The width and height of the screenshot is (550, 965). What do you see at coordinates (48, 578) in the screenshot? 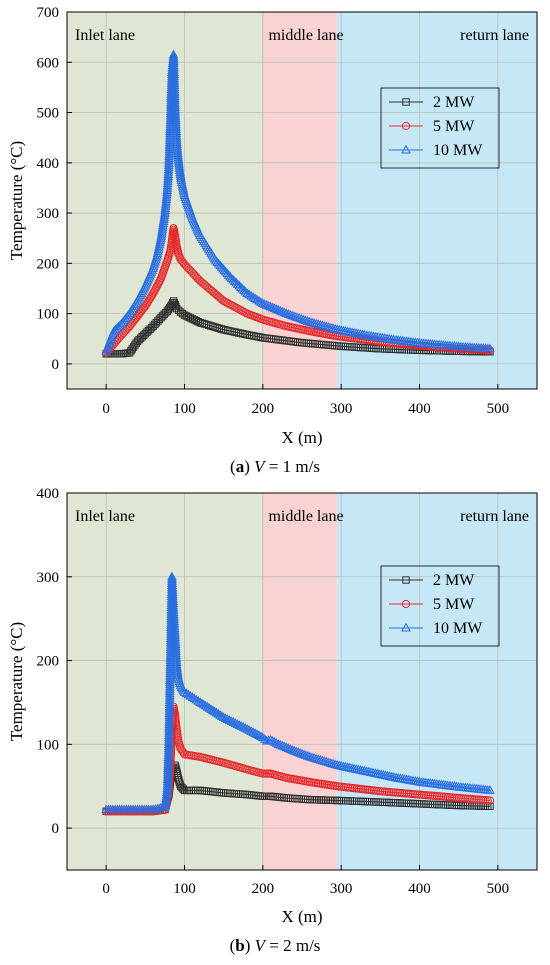
I see `y-tick-label: 300` at bounding box center [48, 578].